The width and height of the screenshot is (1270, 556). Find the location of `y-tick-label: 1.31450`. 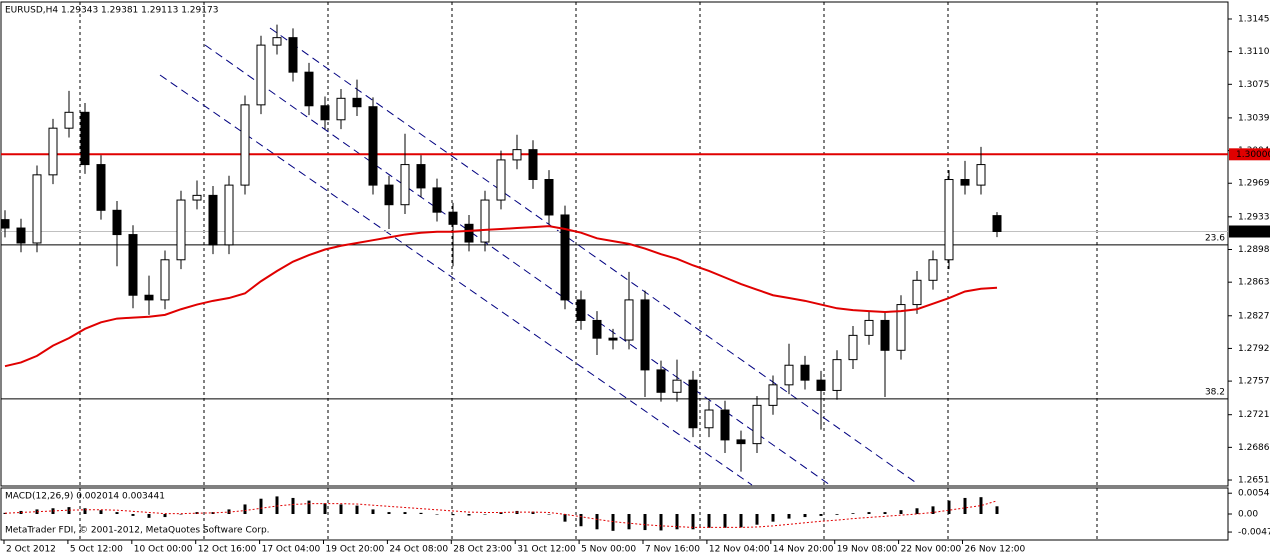

y-tick-label: 1.31450 is located at coordinates (1254, 19).